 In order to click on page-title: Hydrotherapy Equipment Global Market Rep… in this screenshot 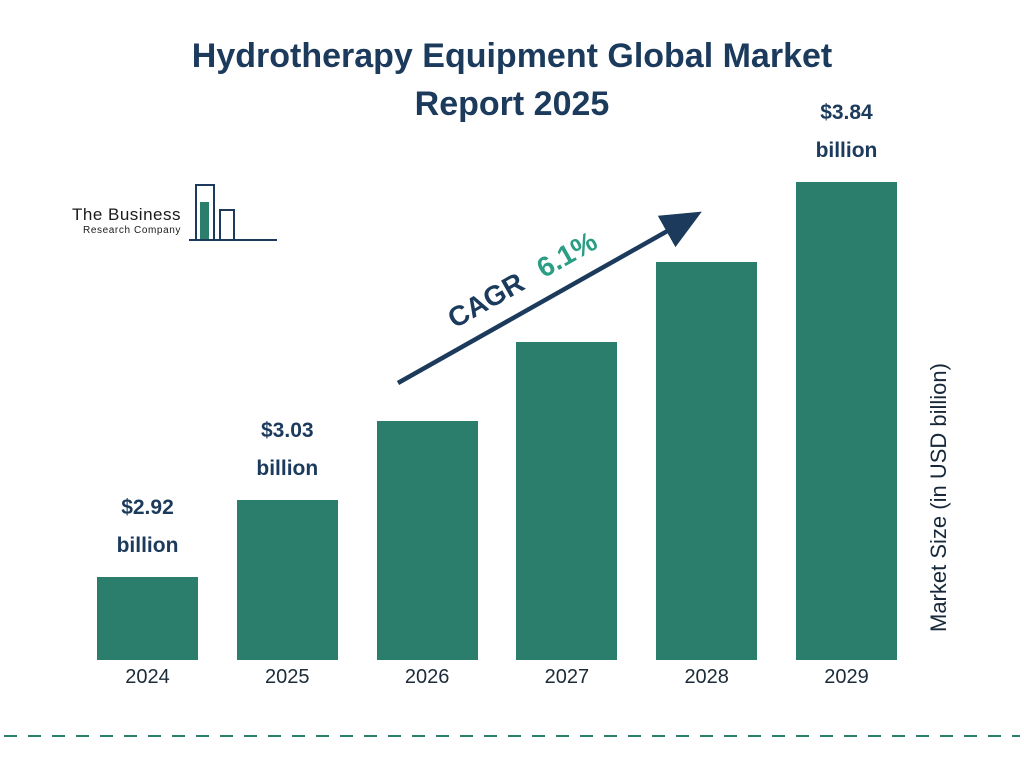, I will do `click(512, 80)`.